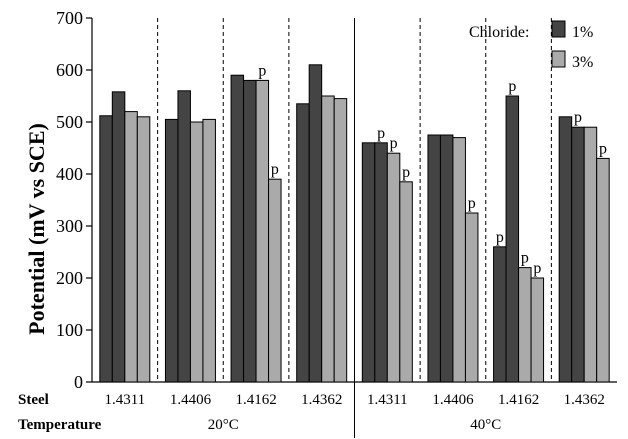 Image resolution: width=628 pixels, height=439 pixels. Describe the element at coordinates (69, 122) in the screenshot. I see `y-tick-label: 500` at that location.